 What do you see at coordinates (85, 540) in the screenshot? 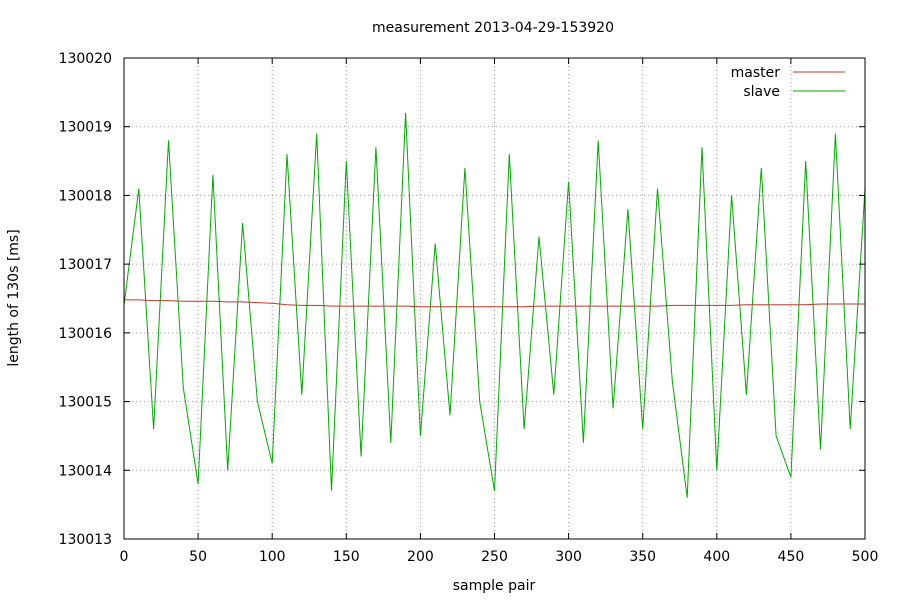
I see `y-tick-label: 130013` at bounding box center [85, 540].